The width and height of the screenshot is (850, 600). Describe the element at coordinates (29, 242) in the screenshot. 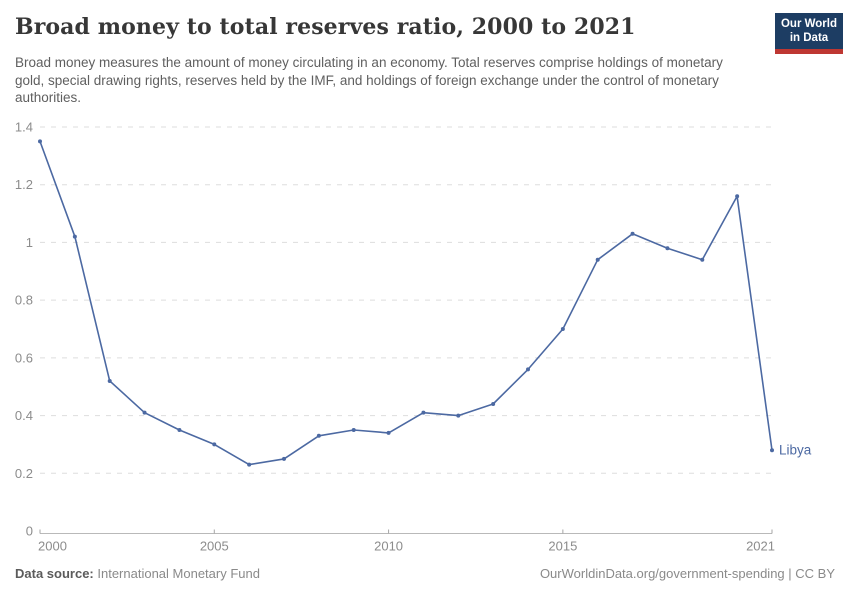

I see `y-axis-tick-label: 1` at that location.